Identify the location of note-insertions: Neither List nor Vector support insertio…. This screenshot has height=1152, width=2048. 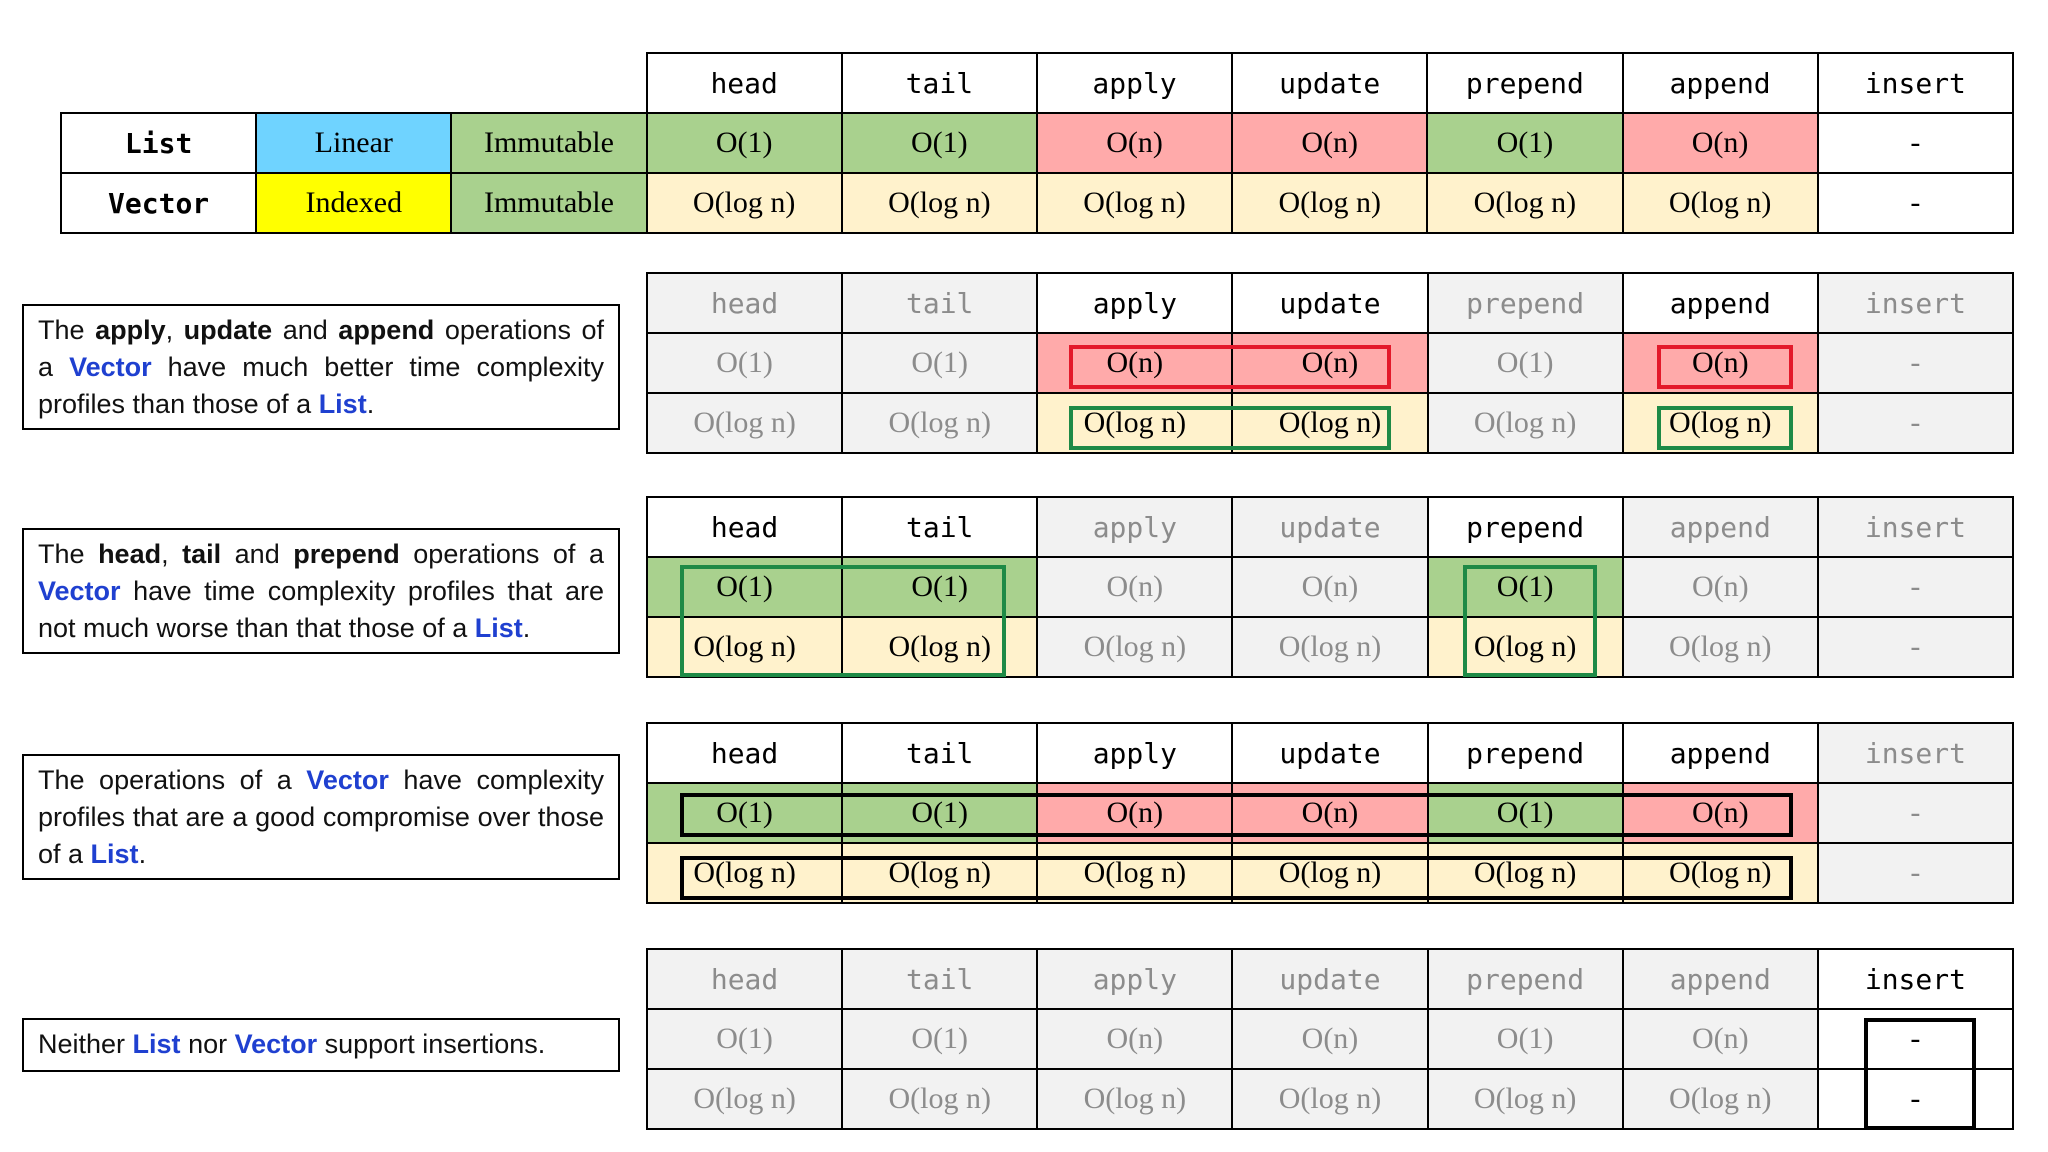
(321, 1045).